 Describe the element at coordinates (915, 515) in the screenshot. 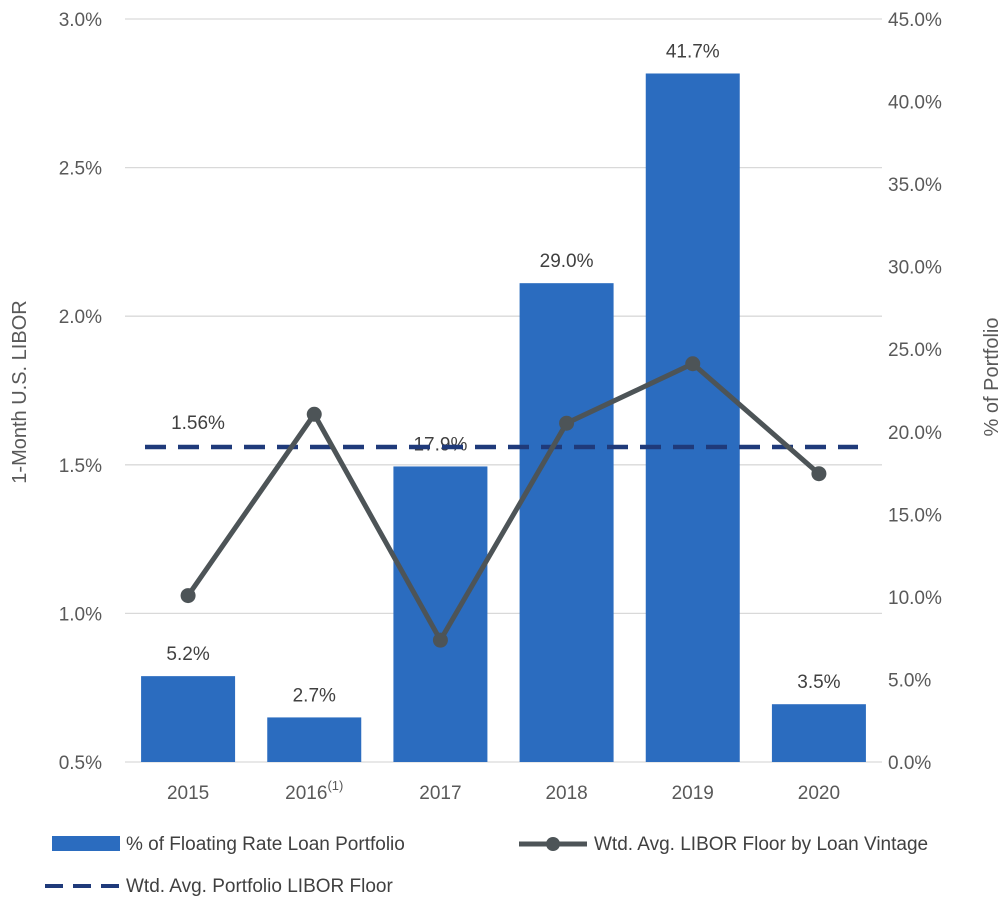

I see `right-tick-label: 15.0%` at that location.